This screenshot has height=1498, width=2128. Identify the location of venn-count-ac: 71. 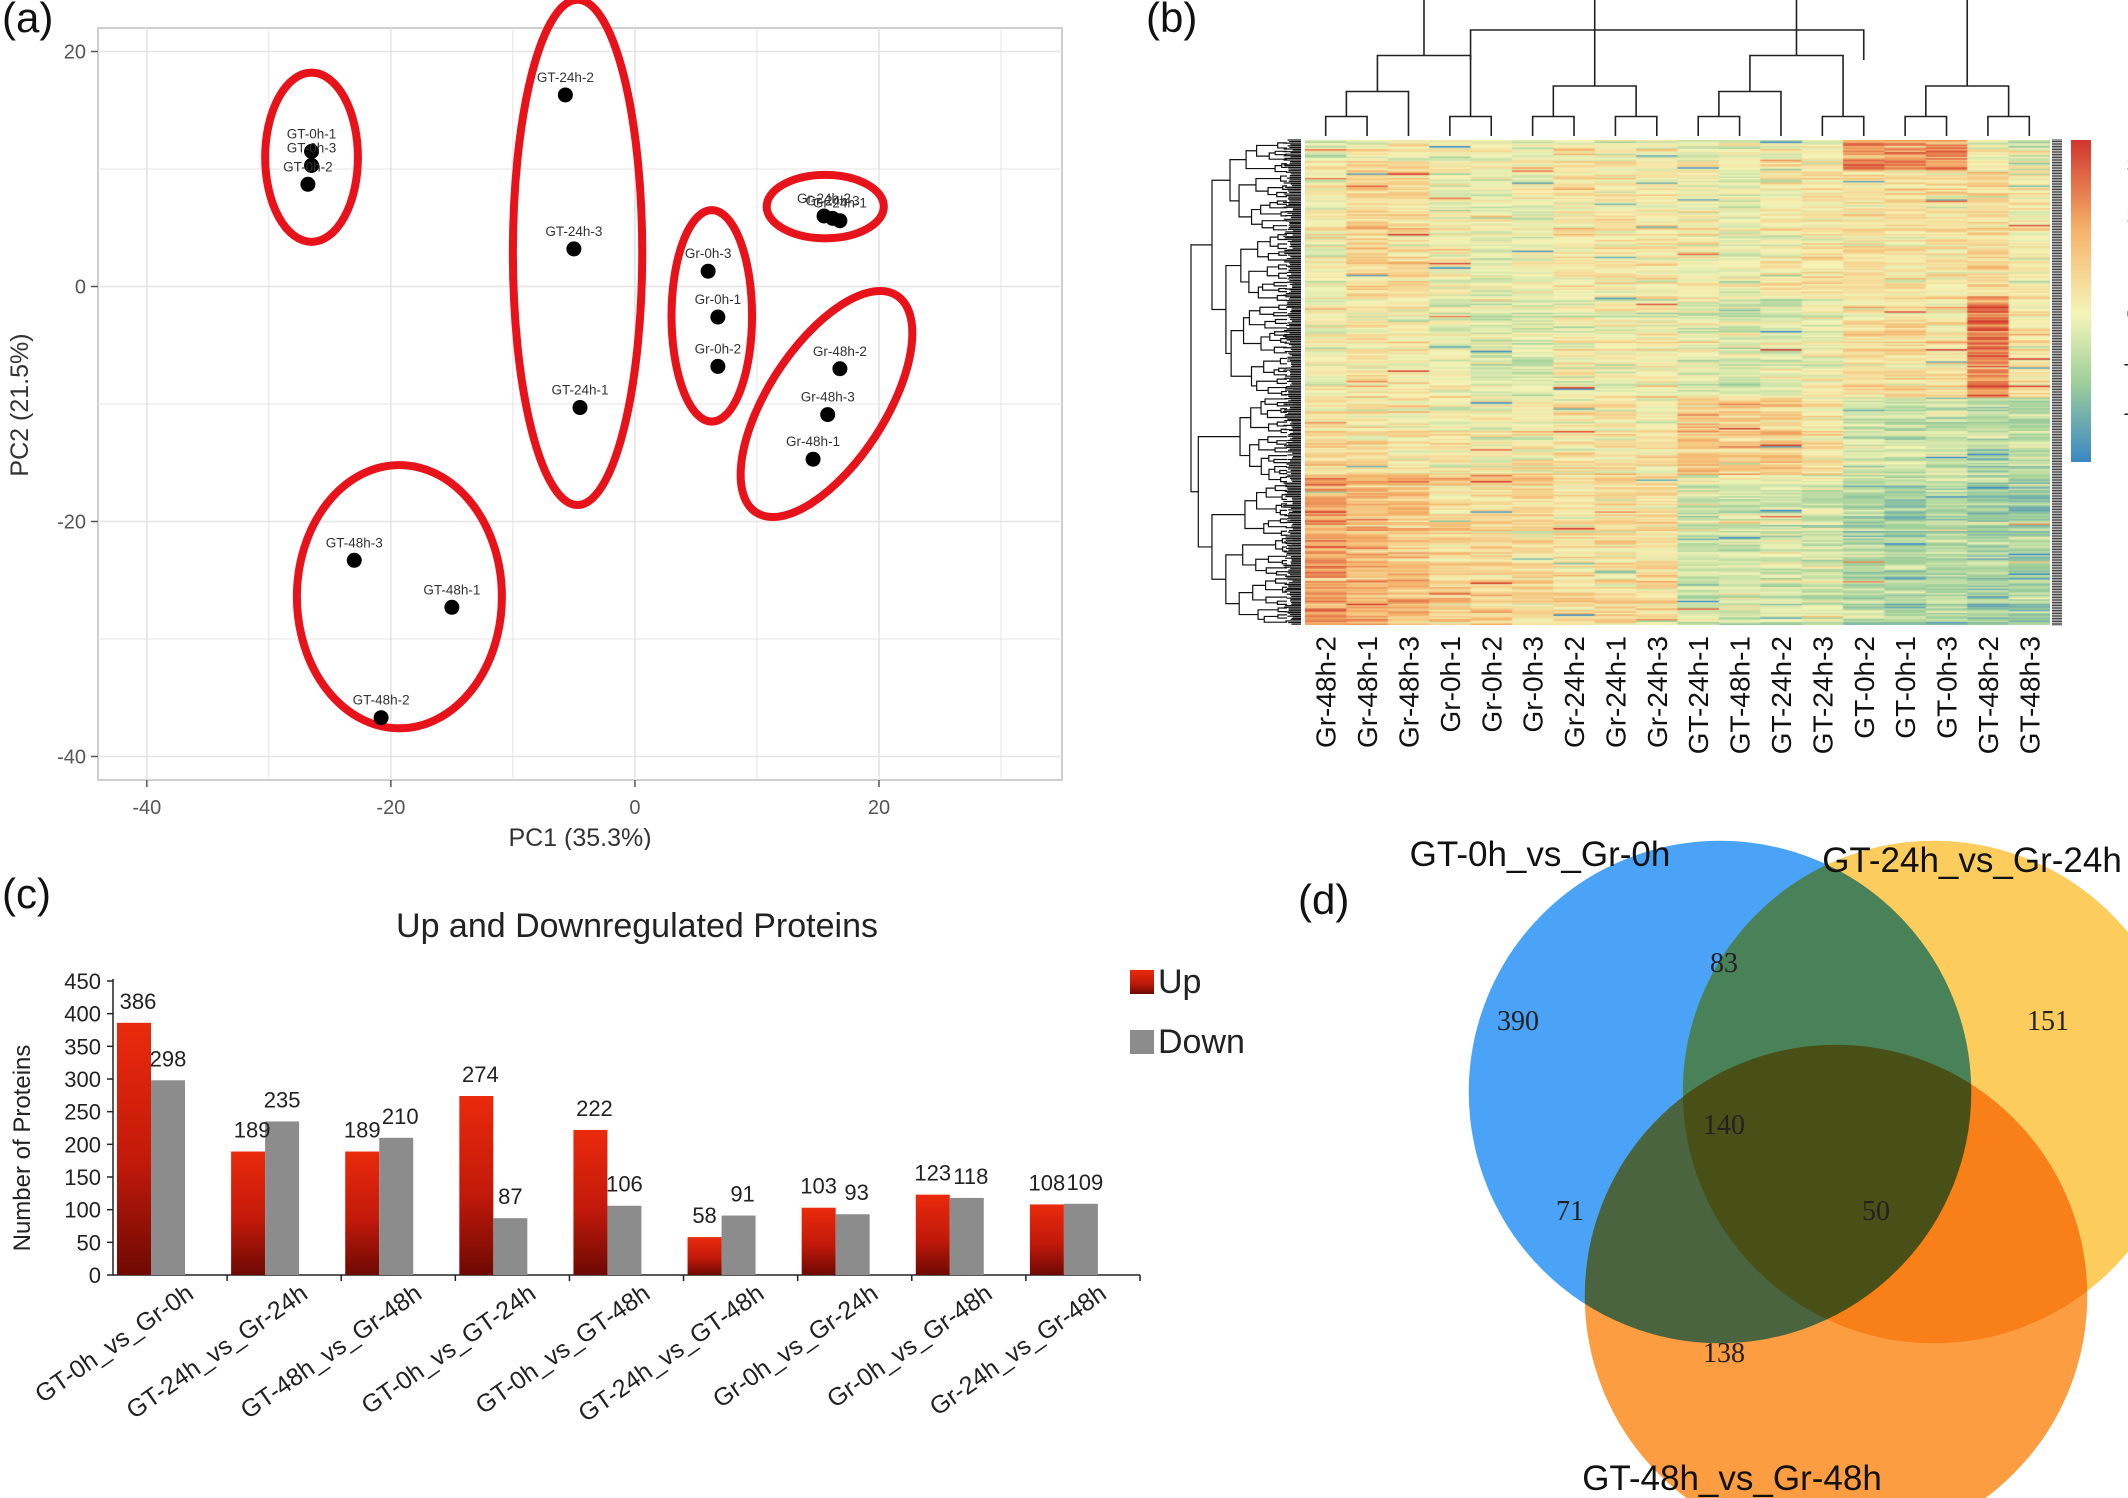
(1570, 1211).